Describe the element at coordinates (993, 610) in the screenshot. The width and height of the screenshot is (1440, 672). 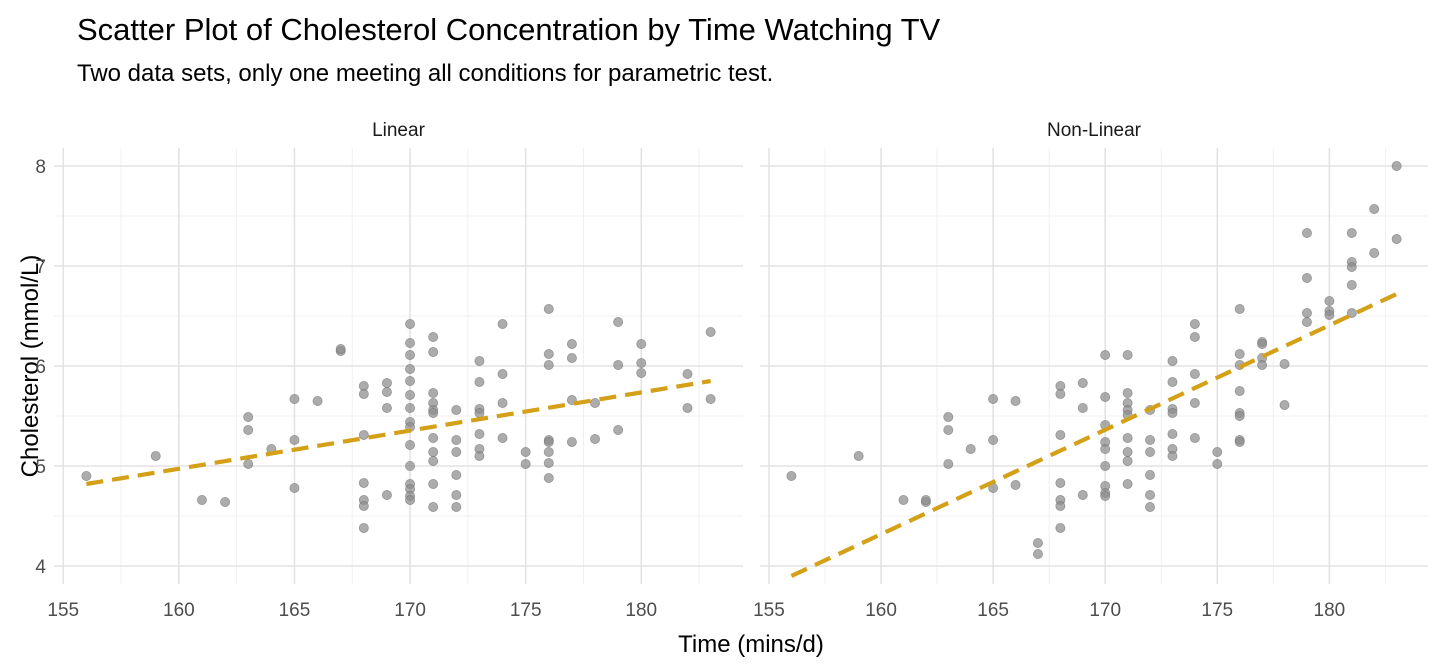
I see `x-tick-label: 165` at that location.